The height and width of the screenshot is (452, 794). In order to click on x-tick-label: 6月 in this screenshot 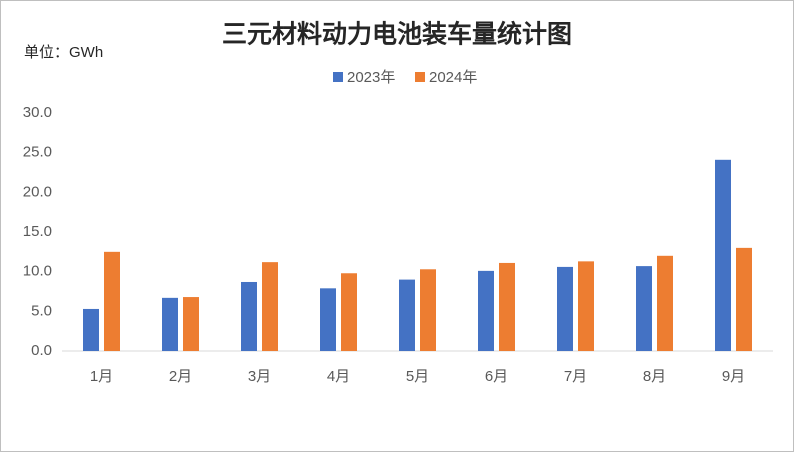, I will do `click(496, 376)`.